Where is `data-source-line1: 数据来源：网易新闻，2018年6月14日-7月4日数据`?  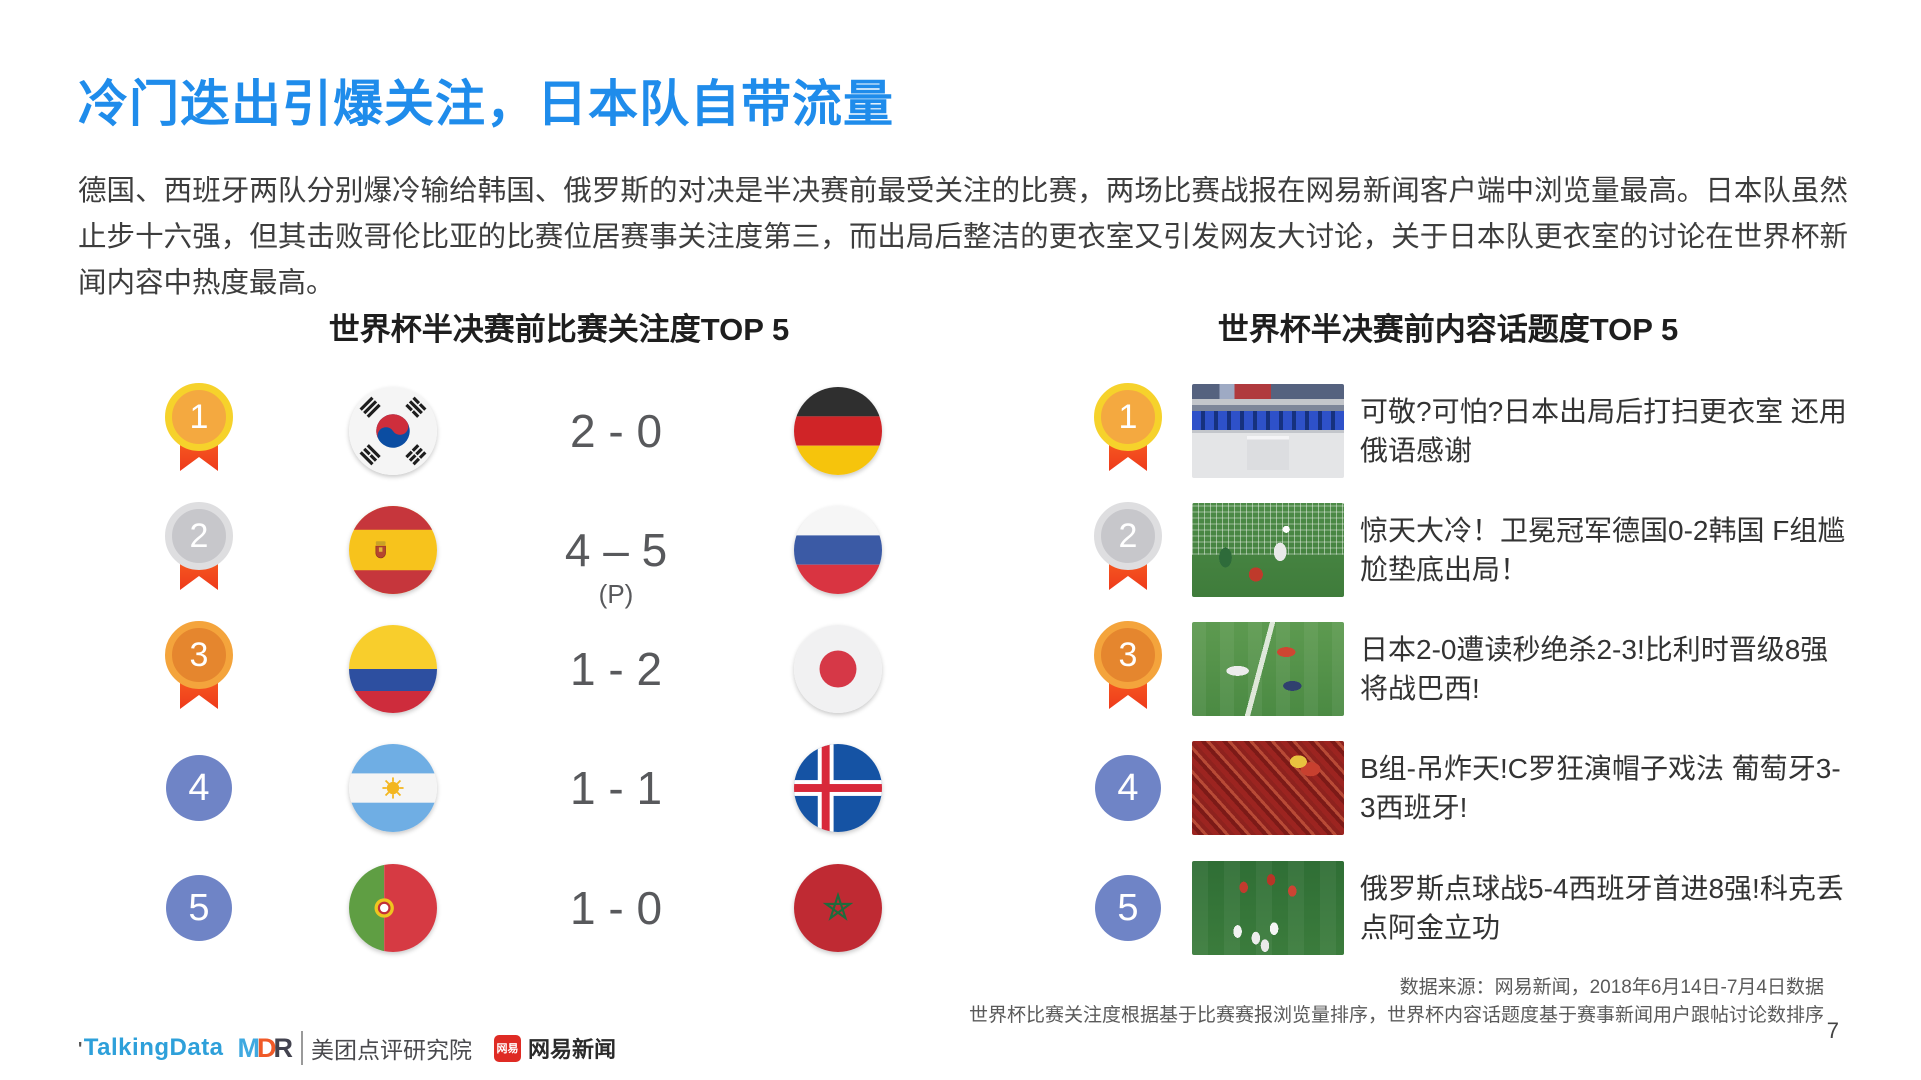
data-source-line1: 数据来源：网易新闻，2018年6月14日-7月4日数据 is located at coordinates (1611, 987).